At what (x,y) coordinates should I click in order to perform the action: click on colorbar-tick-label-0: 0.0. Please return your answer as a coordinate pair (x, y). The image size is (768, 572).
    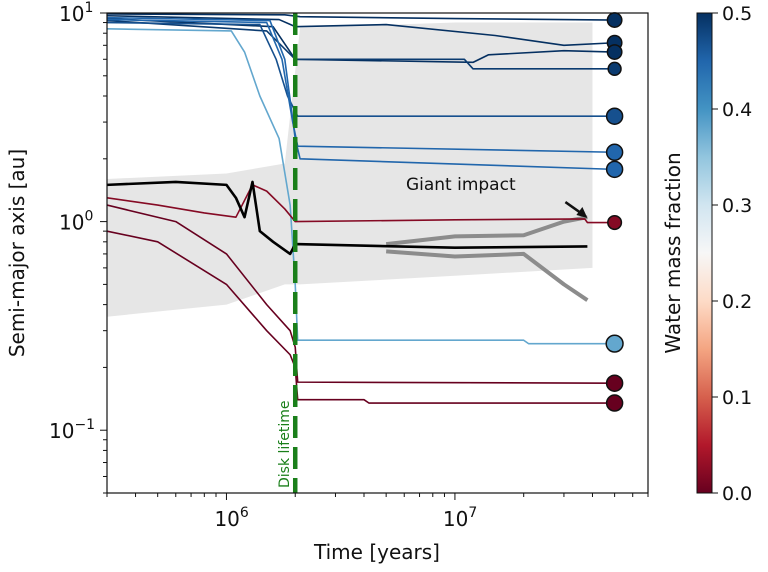
    Looking at the image, I should click on (737, 494).